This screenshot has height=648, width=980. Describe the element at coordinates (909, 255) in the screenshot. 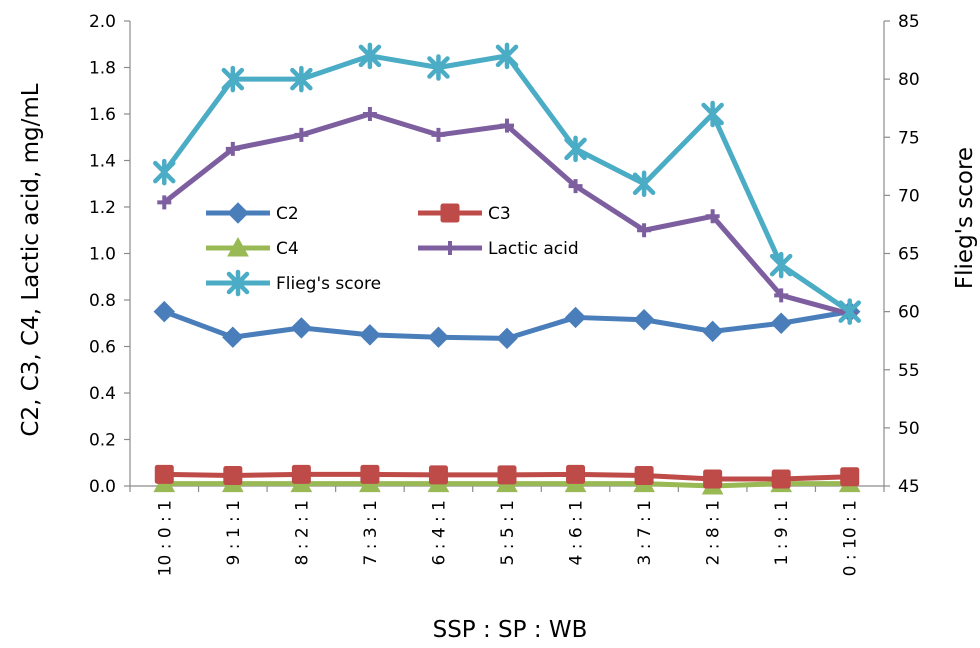

I see `y2-tick-label: 65` at that location.